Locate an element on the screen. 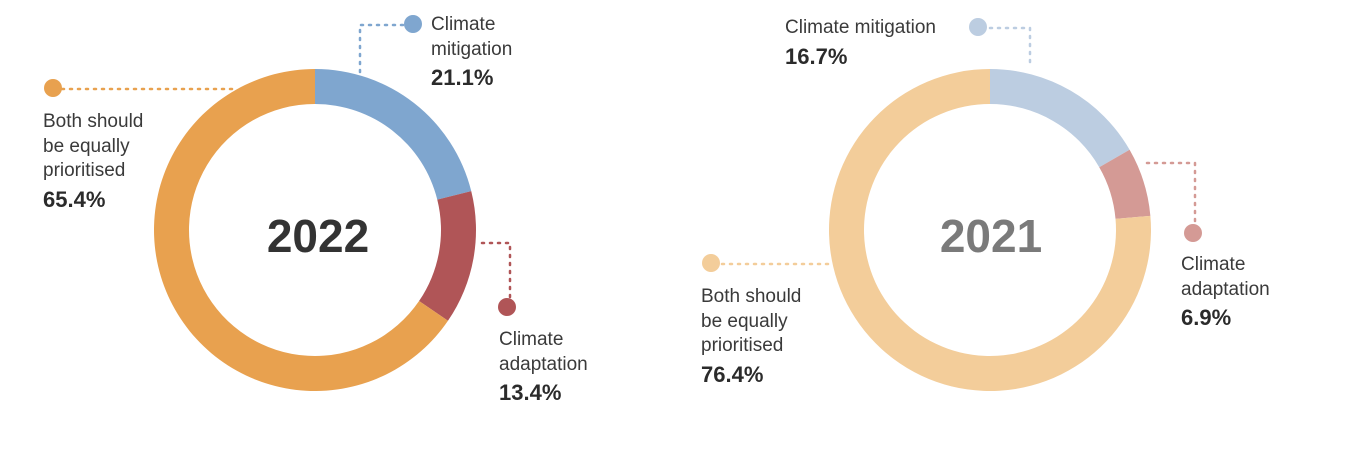 The width and height of the screenshot is (1360, 475). leader-2022-adaptation-line is located at coordinates (496, 270).